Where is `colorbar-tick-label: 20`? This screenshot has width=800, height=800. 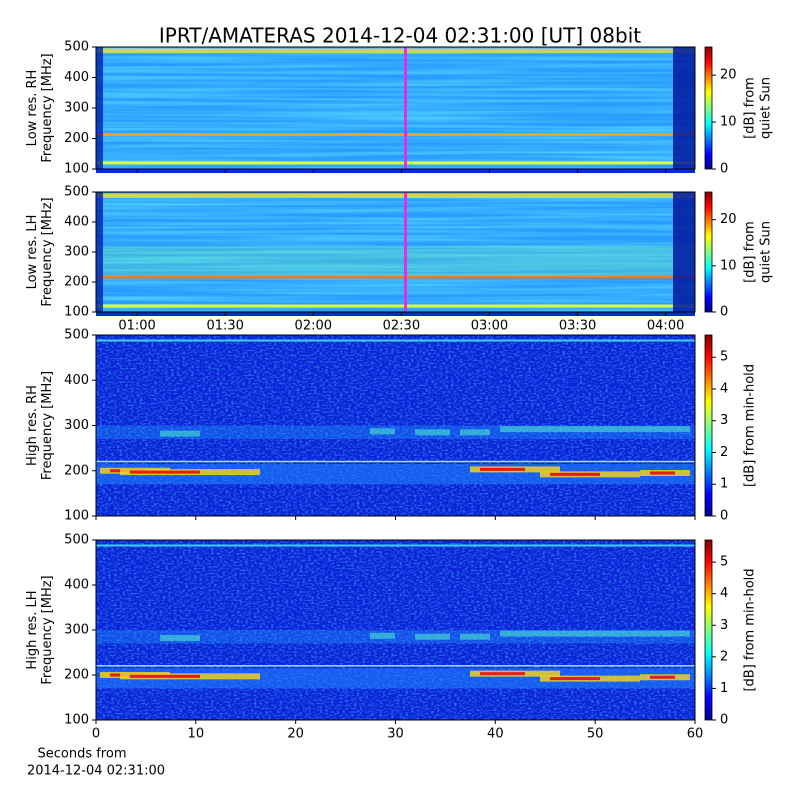
colorbar-tick-label: 20 is located at coordinates (728, 75).